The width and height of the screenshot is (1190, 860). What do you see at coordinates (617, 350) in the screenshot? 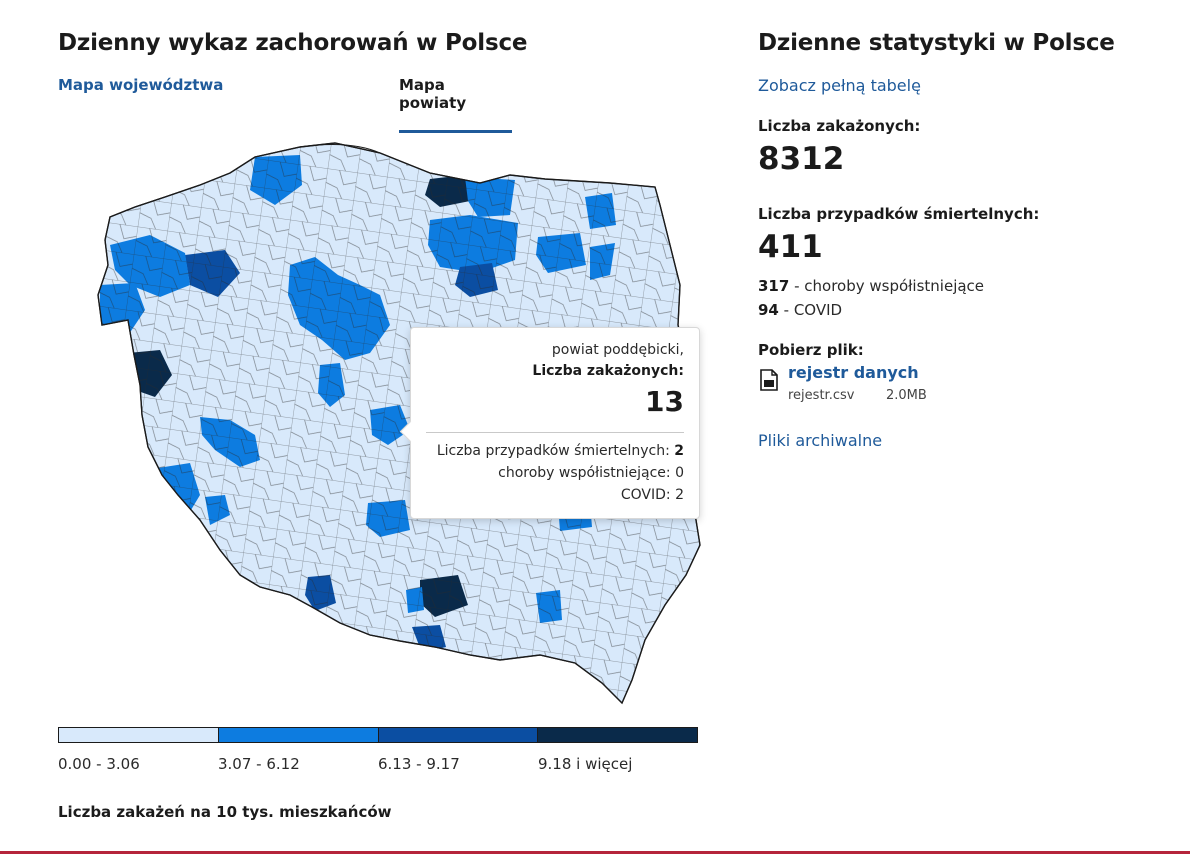
I see `tooltip-county-name: powiat poddębicki,` at bounding box center [617, 350].